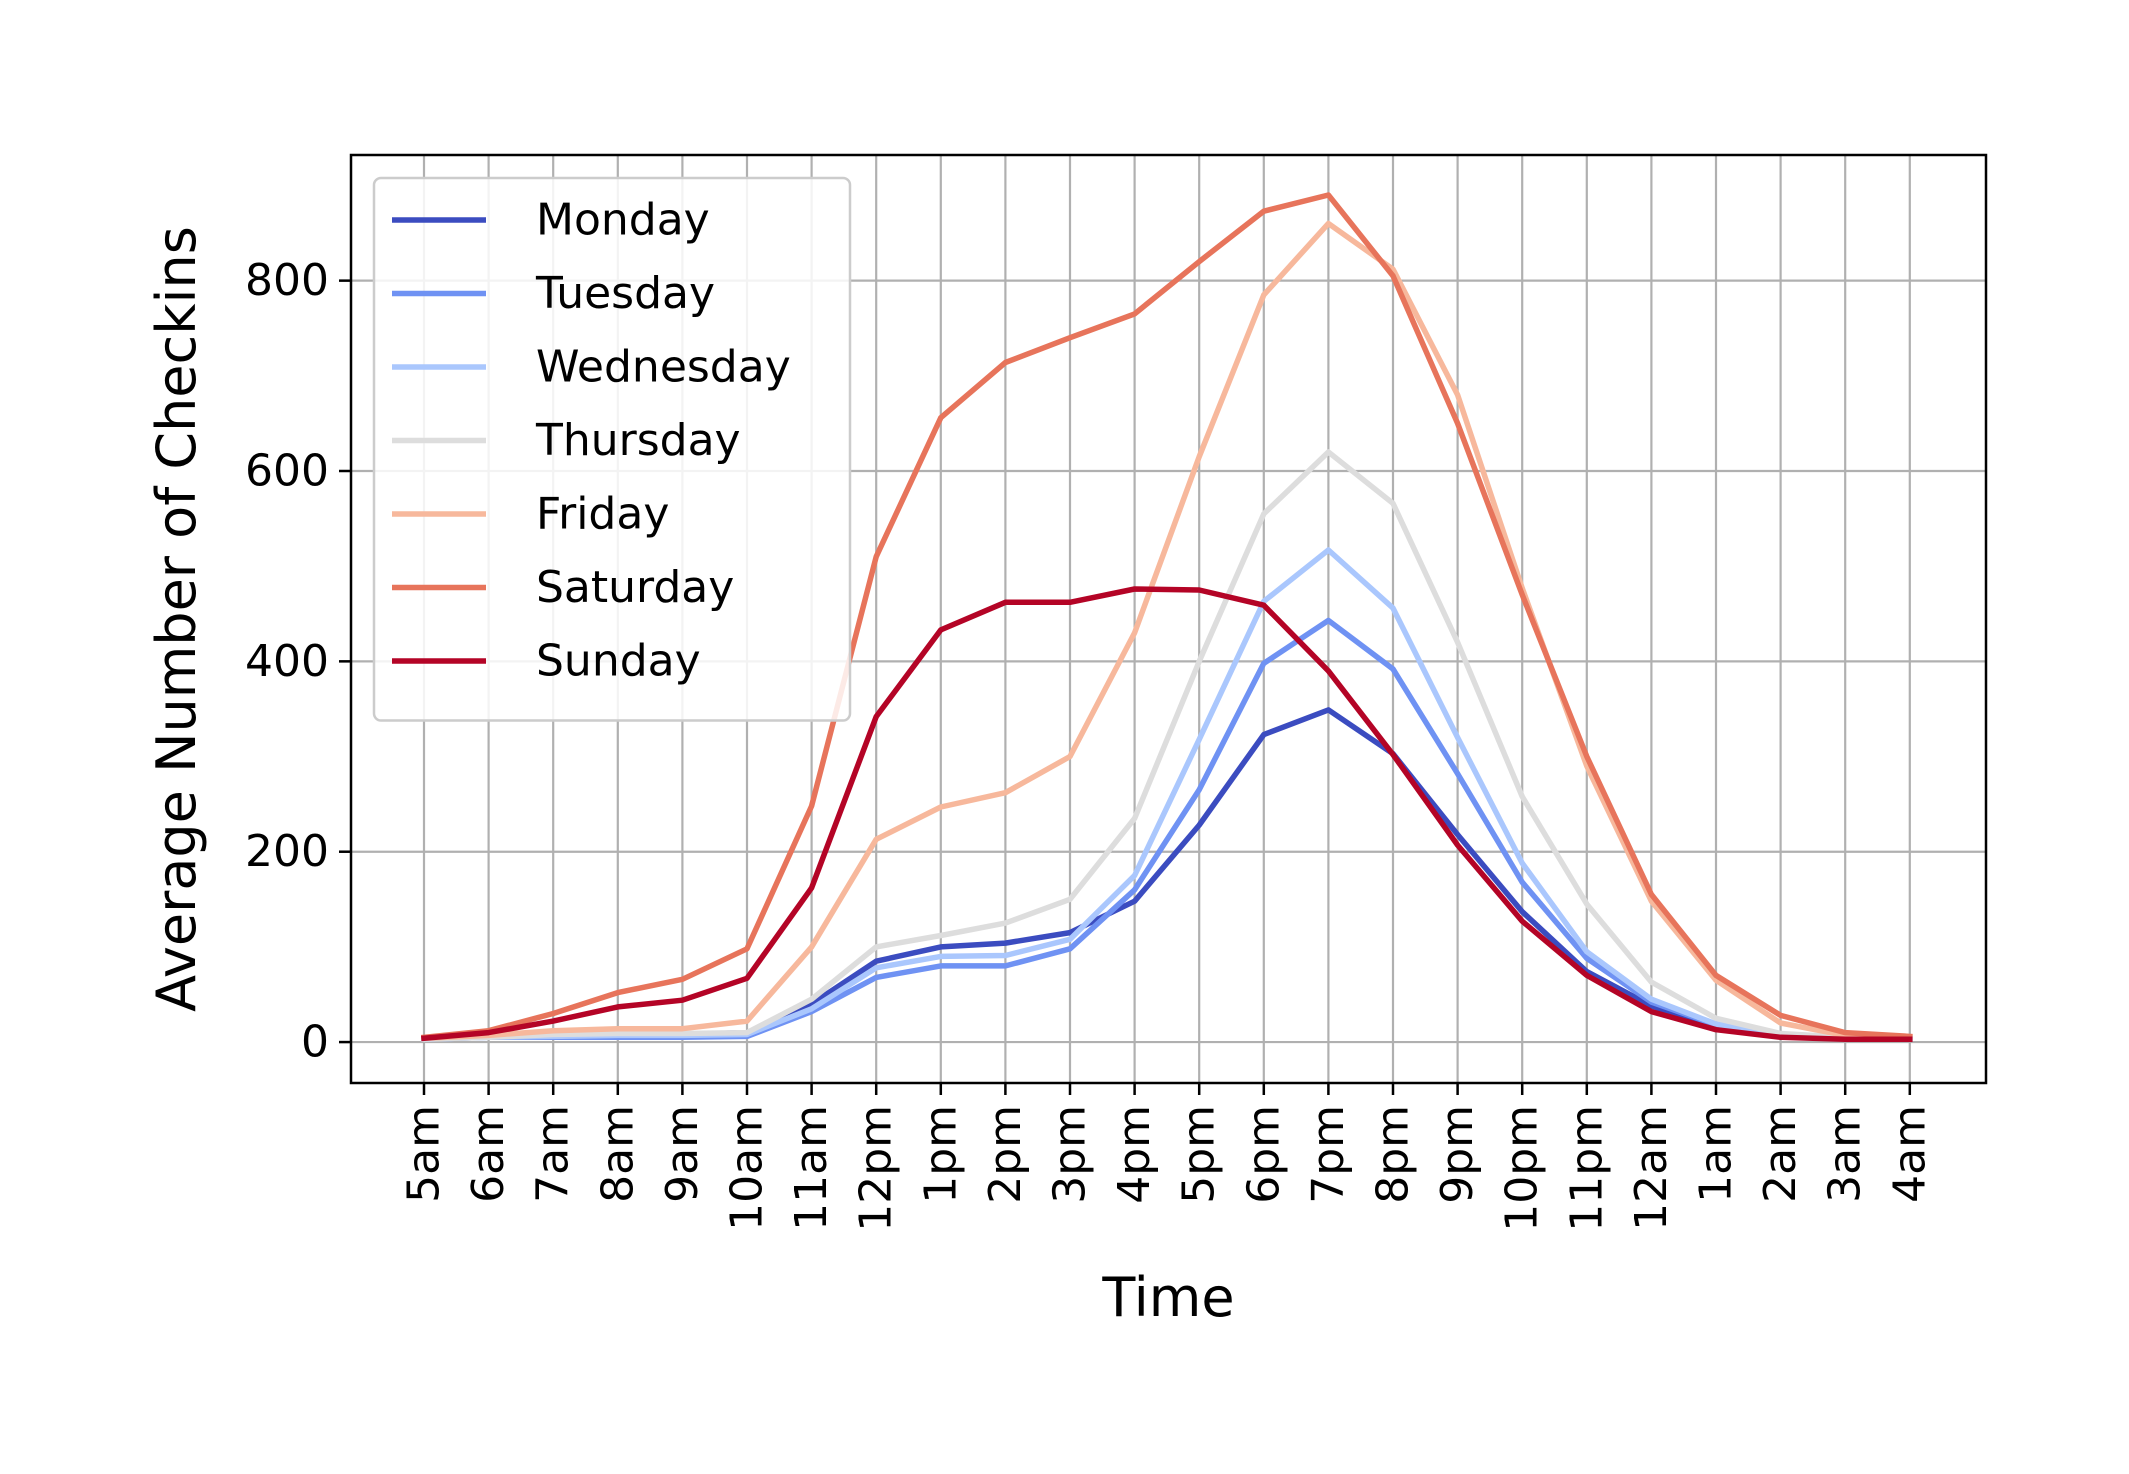 The image size is (2129, 1474). What do you see at coordinates (940, 1154) in the screenshot?
I see `x-tick-label: 1pm` at bounding box center [940, 1154].